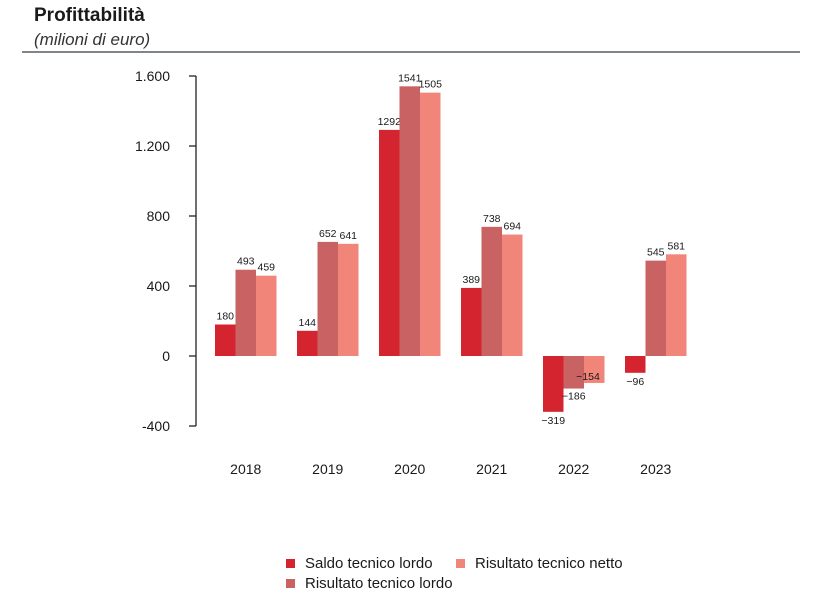 The height and width of the screenshot is (596, 832). Describe the element at coordinates (152, 146) in the screenshot. I see `y-tick-label: 1.200` at that location.